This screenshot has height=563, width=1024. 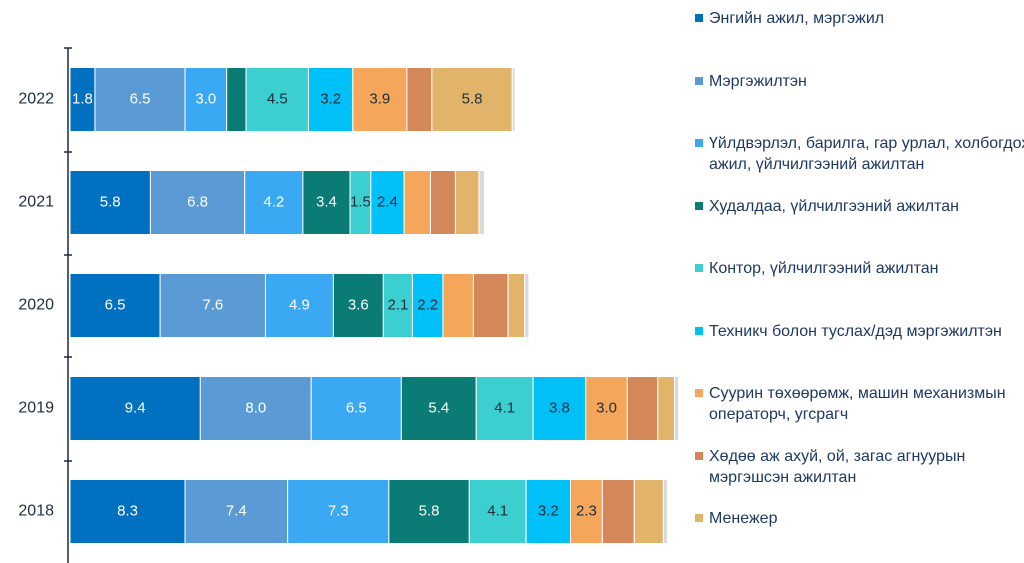 What do you see at coordinates (797, 18) in the screenshot?
I see `legend-label: Энгийн ажил, мэргэжил` at bounding box center [797, 18].